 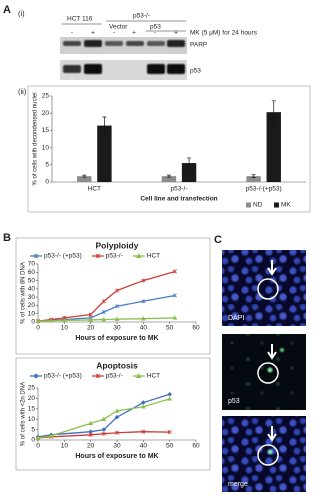 What do you see at coordinates (38, 328) in the screenshot?
I see `x-tick-label: 0` at bounding box center [38, 328].